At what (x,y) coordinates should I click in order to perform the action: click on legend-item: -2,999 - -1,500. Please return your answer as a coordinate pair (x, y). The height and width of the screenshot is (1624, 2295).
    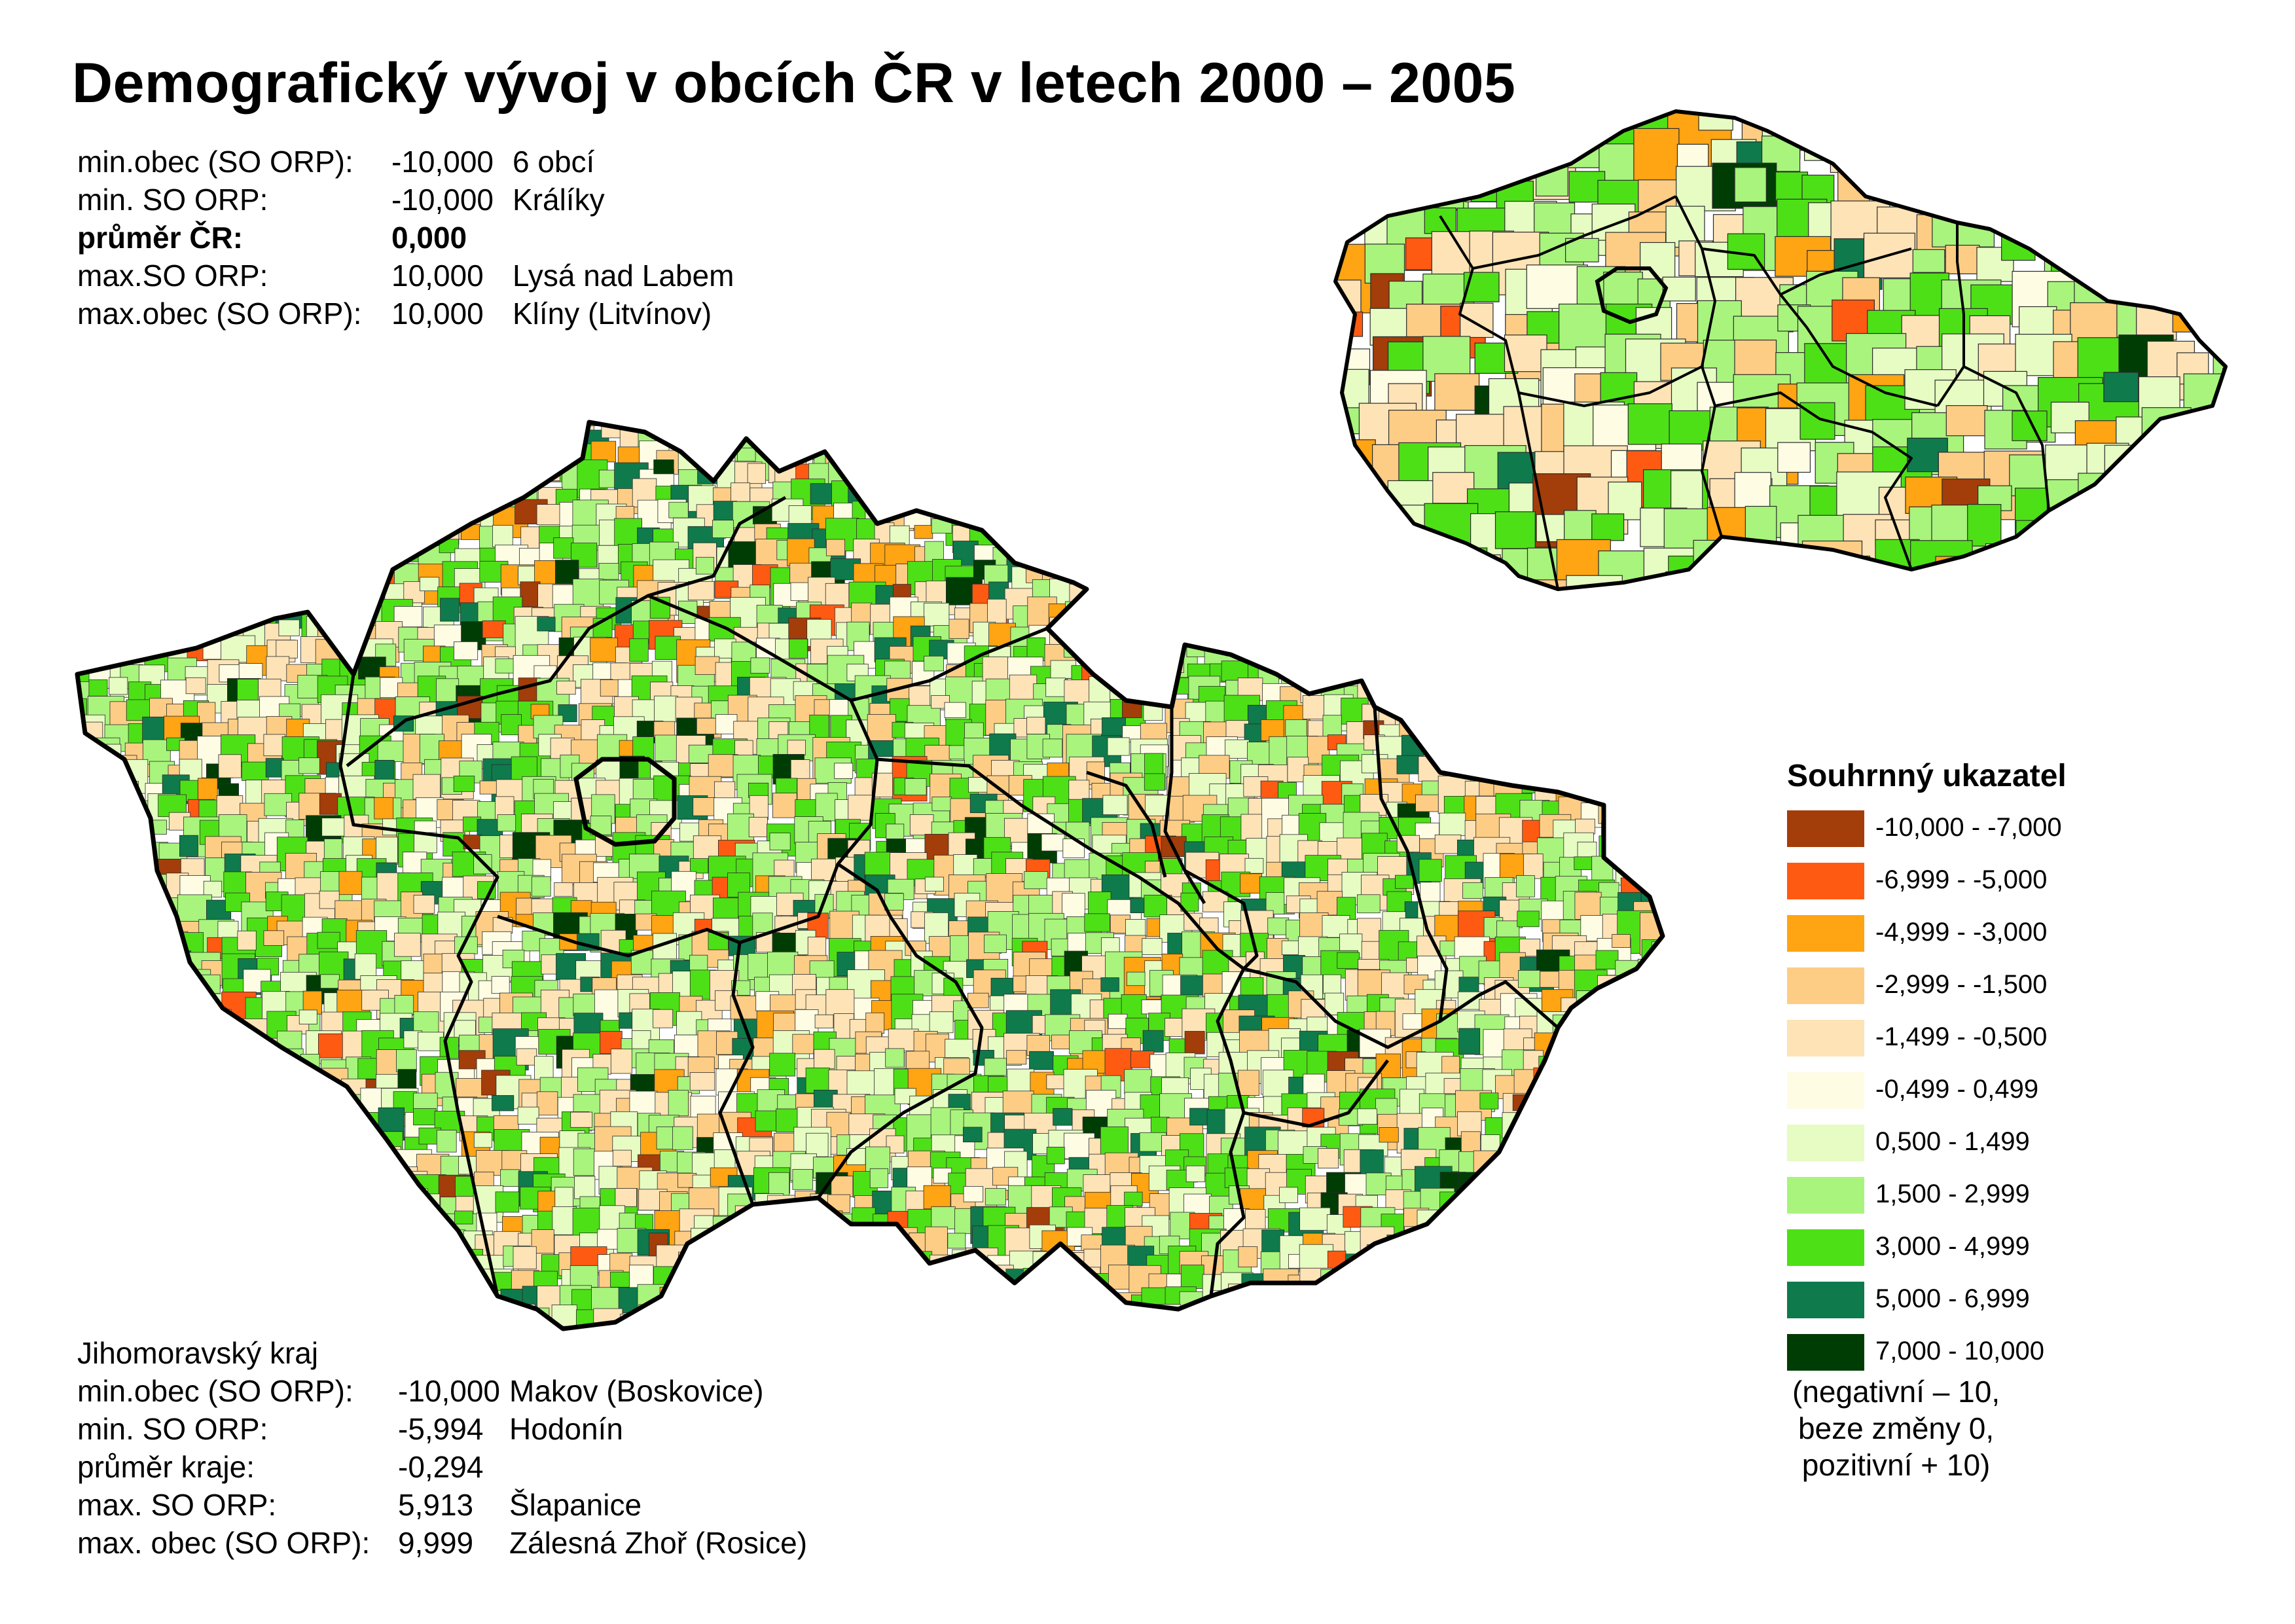
    Looking at the image, I should click on (1984, 986).